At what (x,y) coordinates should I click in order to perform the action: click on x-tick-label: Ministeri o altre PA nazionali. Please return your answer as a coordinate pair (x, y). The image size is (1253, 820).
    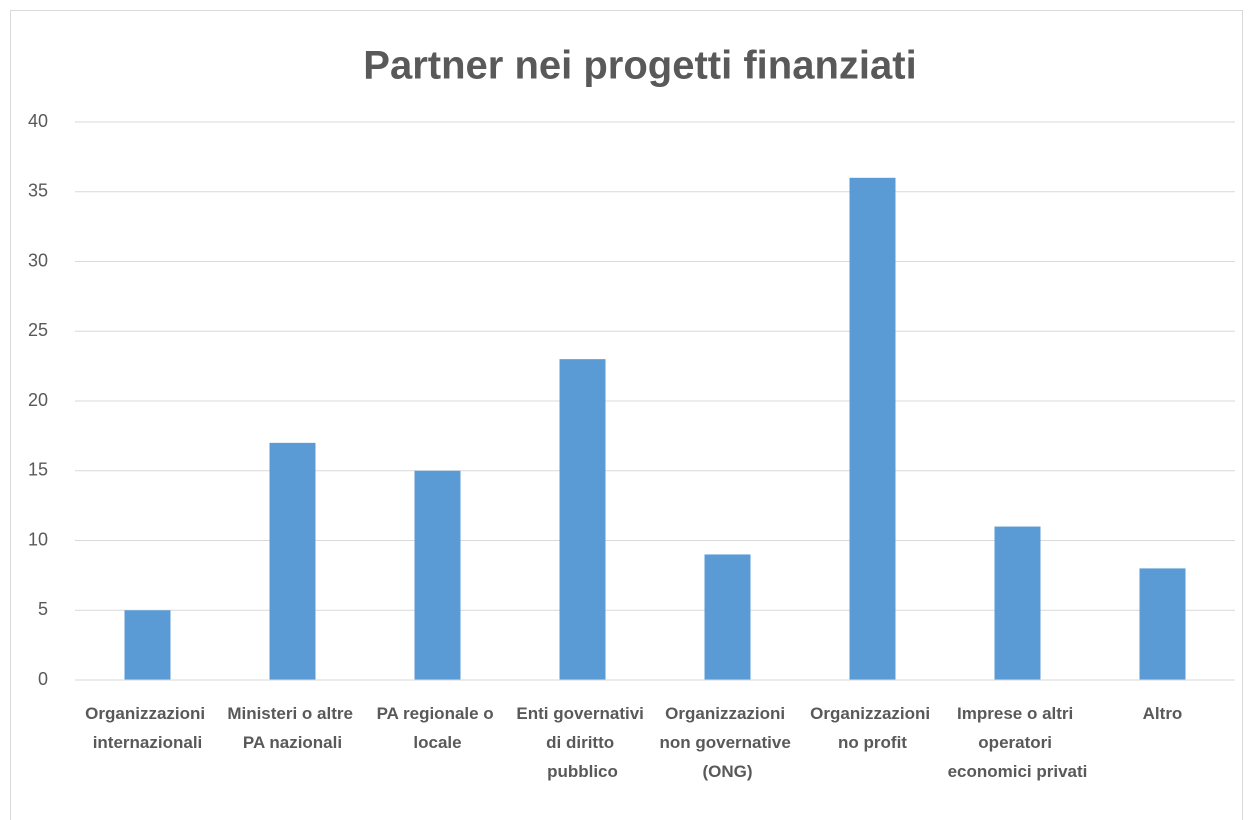
    Looking at the image, I should click on (292, 728).